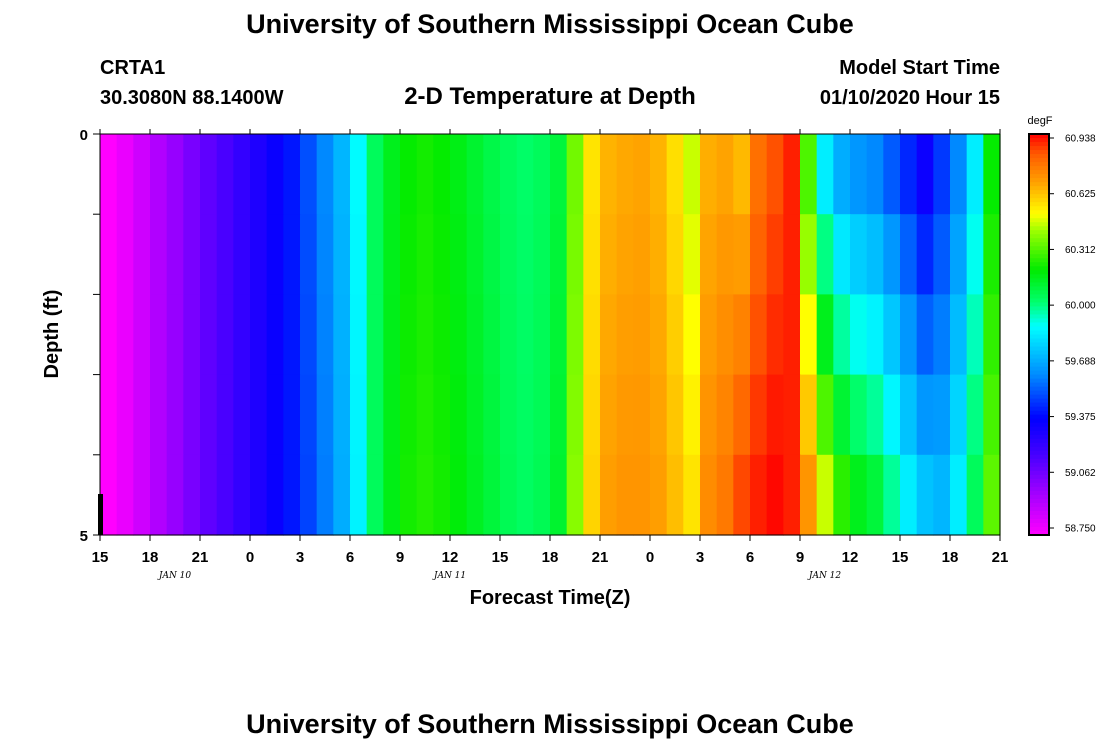 Image resolution: width=1100 pixels, height=750 pixels. I want to click on model-start-label: Model Start Time, so click(919, 68).